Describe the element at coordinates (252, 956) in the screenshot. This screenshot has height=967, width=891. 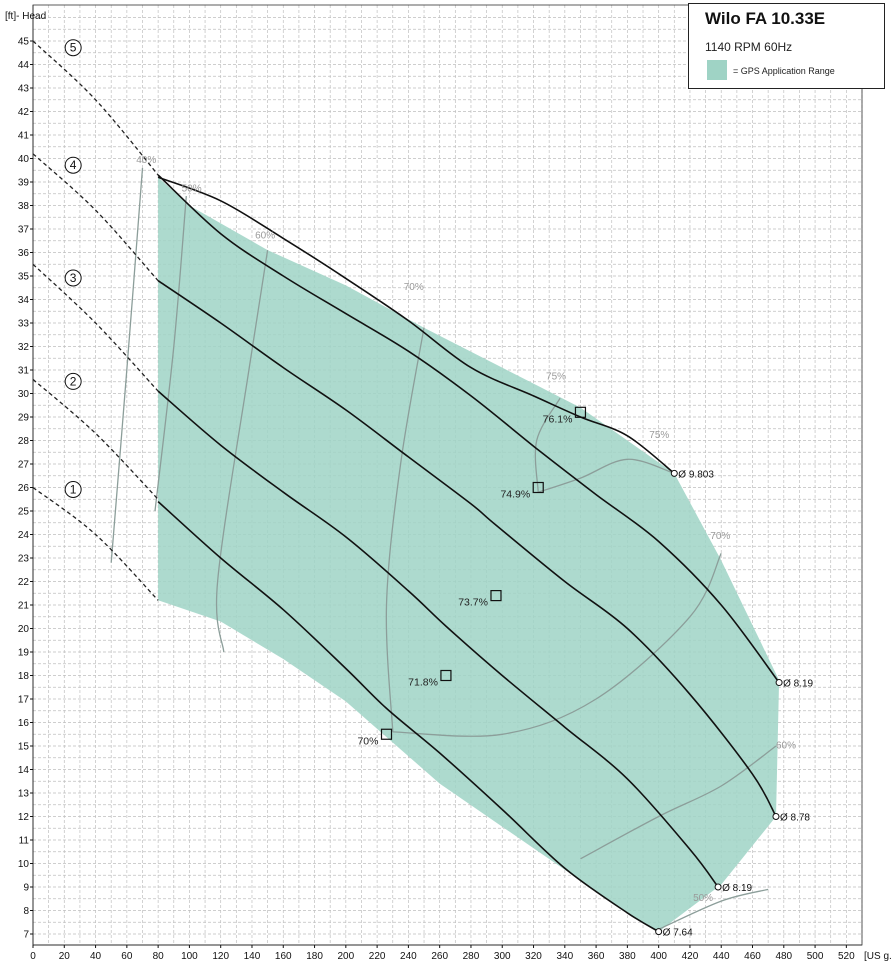
I see `x-tick-label: 140` at that location.